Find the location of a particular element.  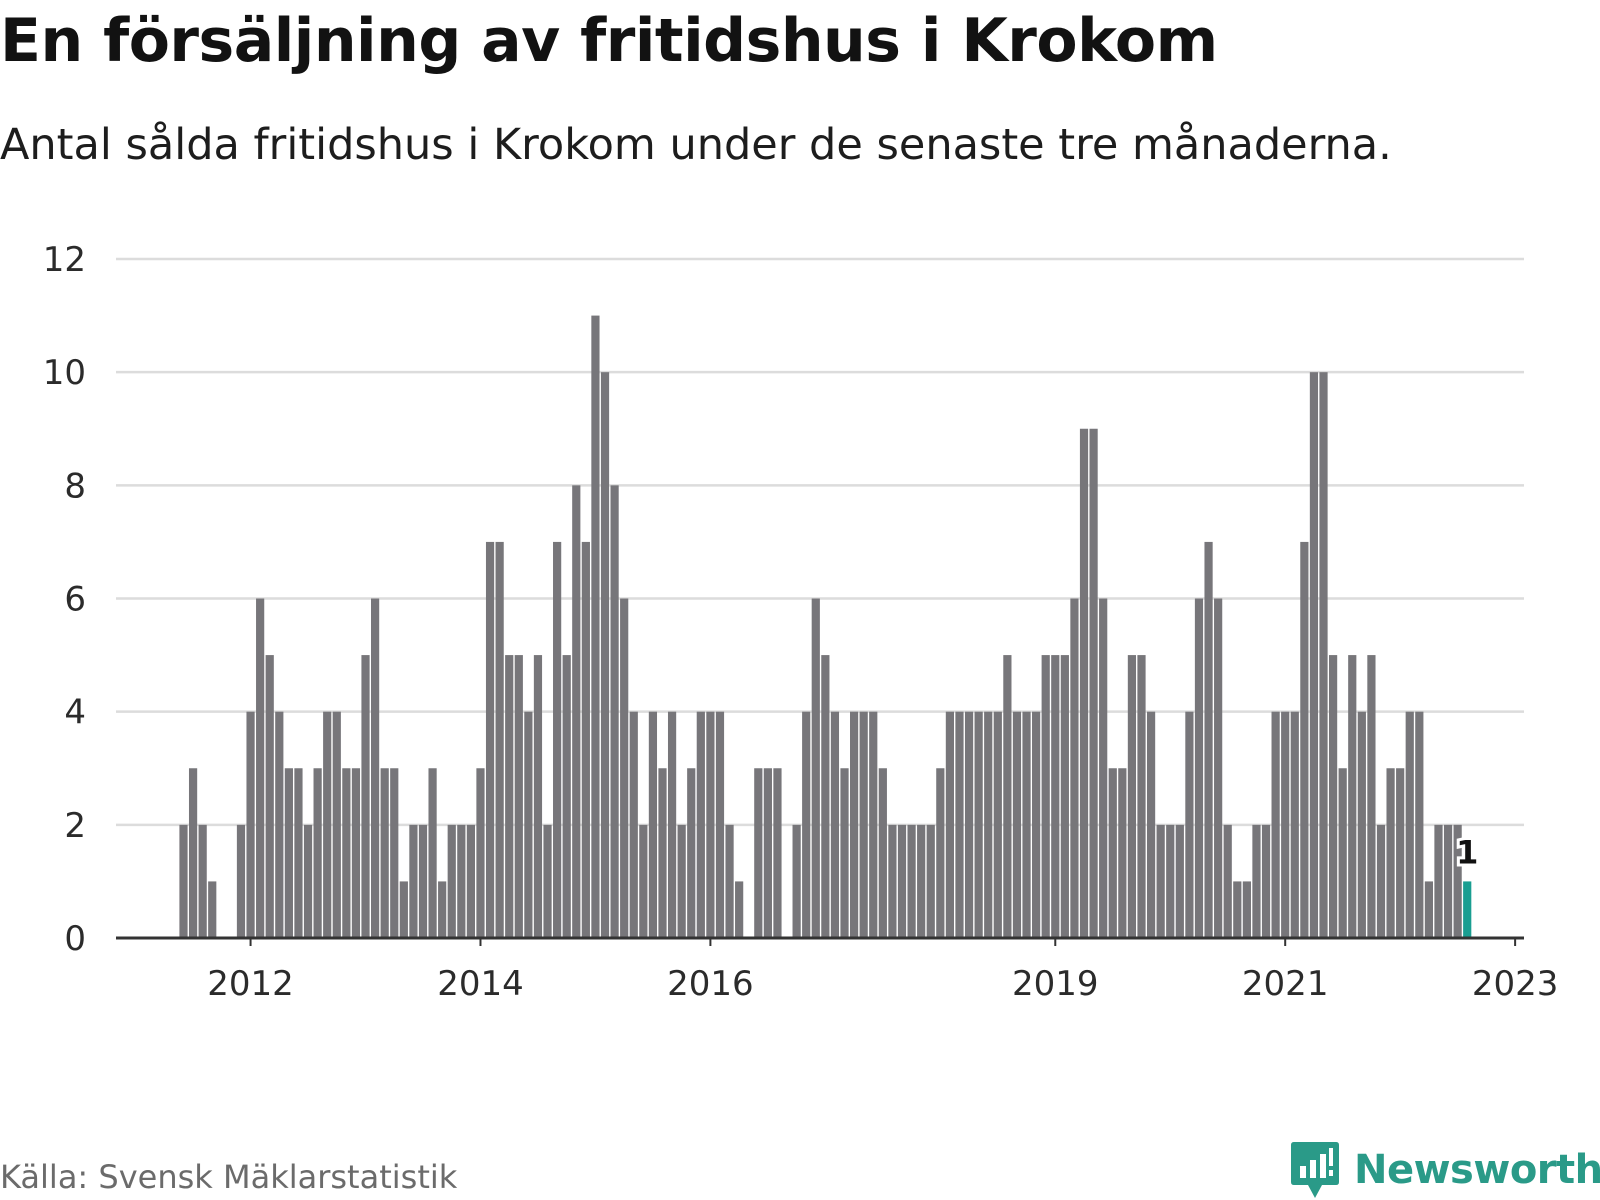

bar-highlight is located at coordinates (1467, 909).